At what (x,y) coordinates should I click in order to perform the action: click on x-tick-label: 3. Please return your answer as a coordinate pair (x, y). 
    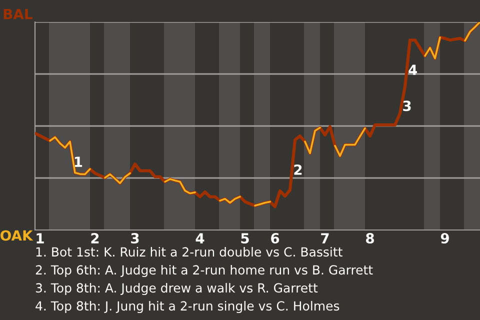
    Looking at the image, I should click on (135, 238).